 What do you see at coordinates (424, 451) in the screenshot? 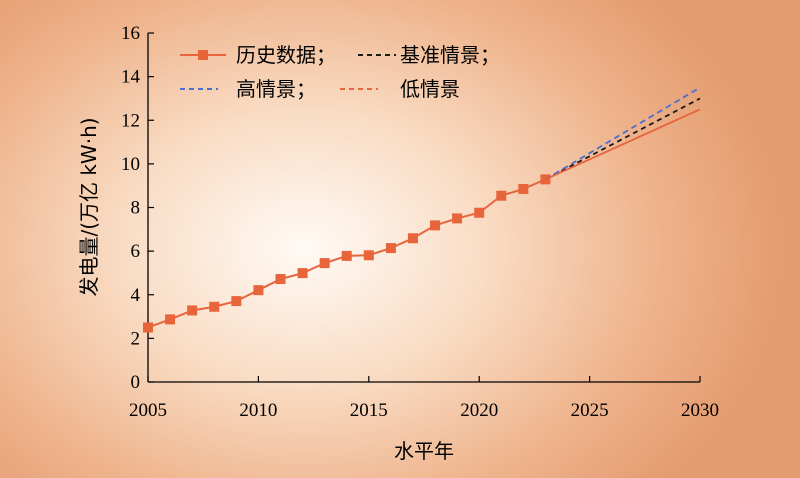
I see `x-axis-title: 水平年` at bounding box center [424, 451].